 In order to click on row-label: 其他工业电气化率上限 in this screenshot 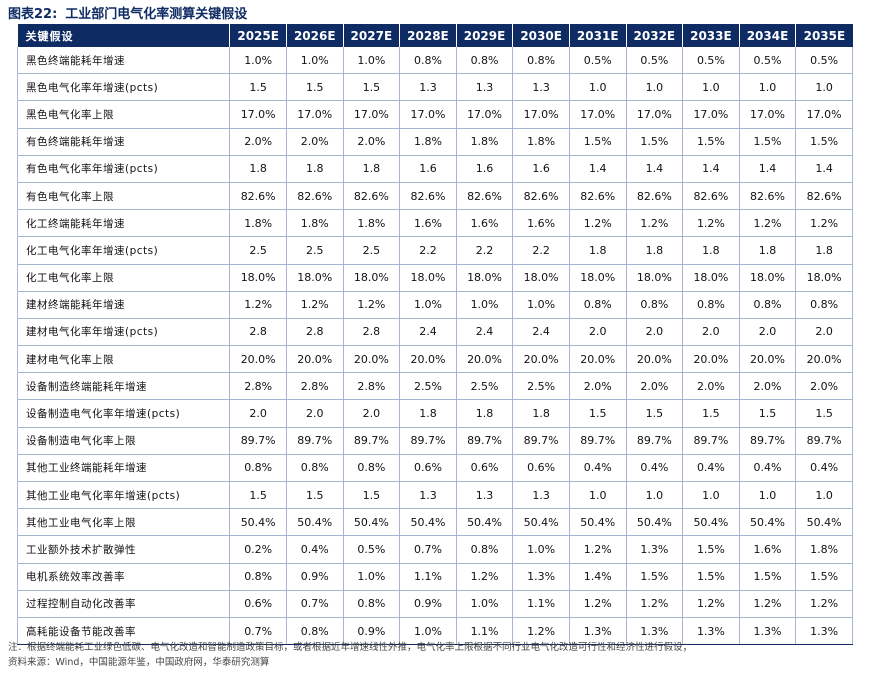, I will do `click(123, 522)`.